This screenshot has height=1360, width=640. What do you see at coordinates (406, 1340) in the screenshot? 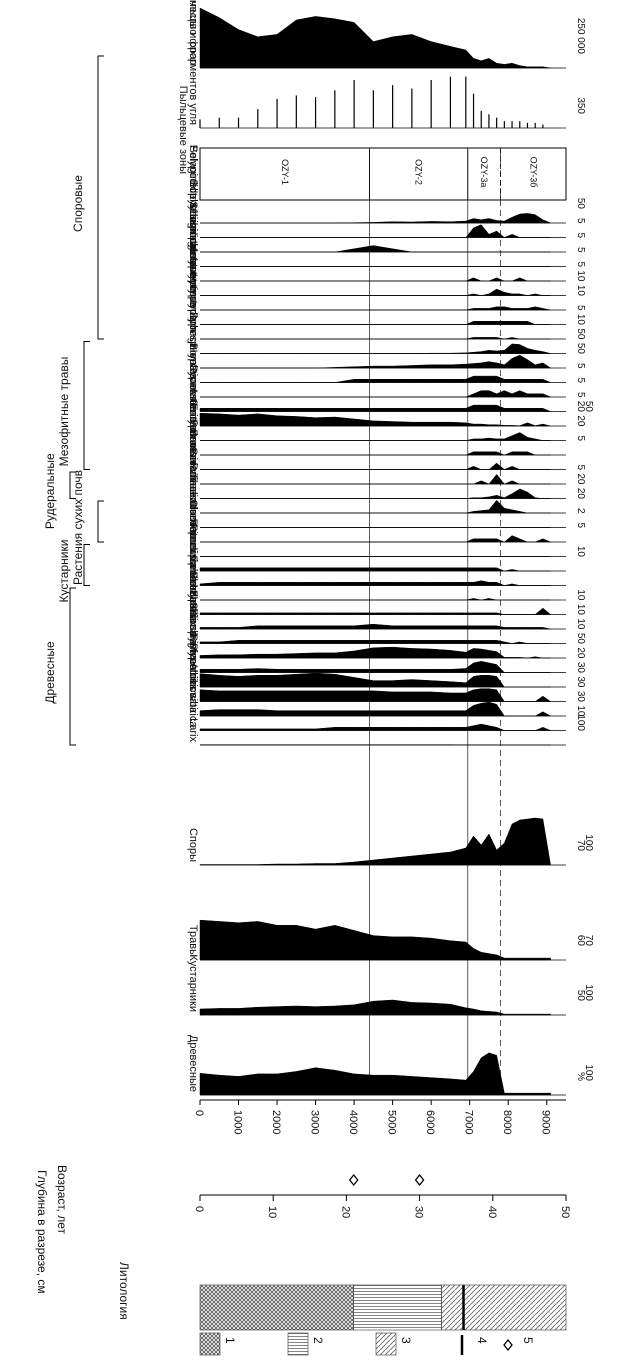
I see `legend-label: 3` at bounding box center [406, 1340].